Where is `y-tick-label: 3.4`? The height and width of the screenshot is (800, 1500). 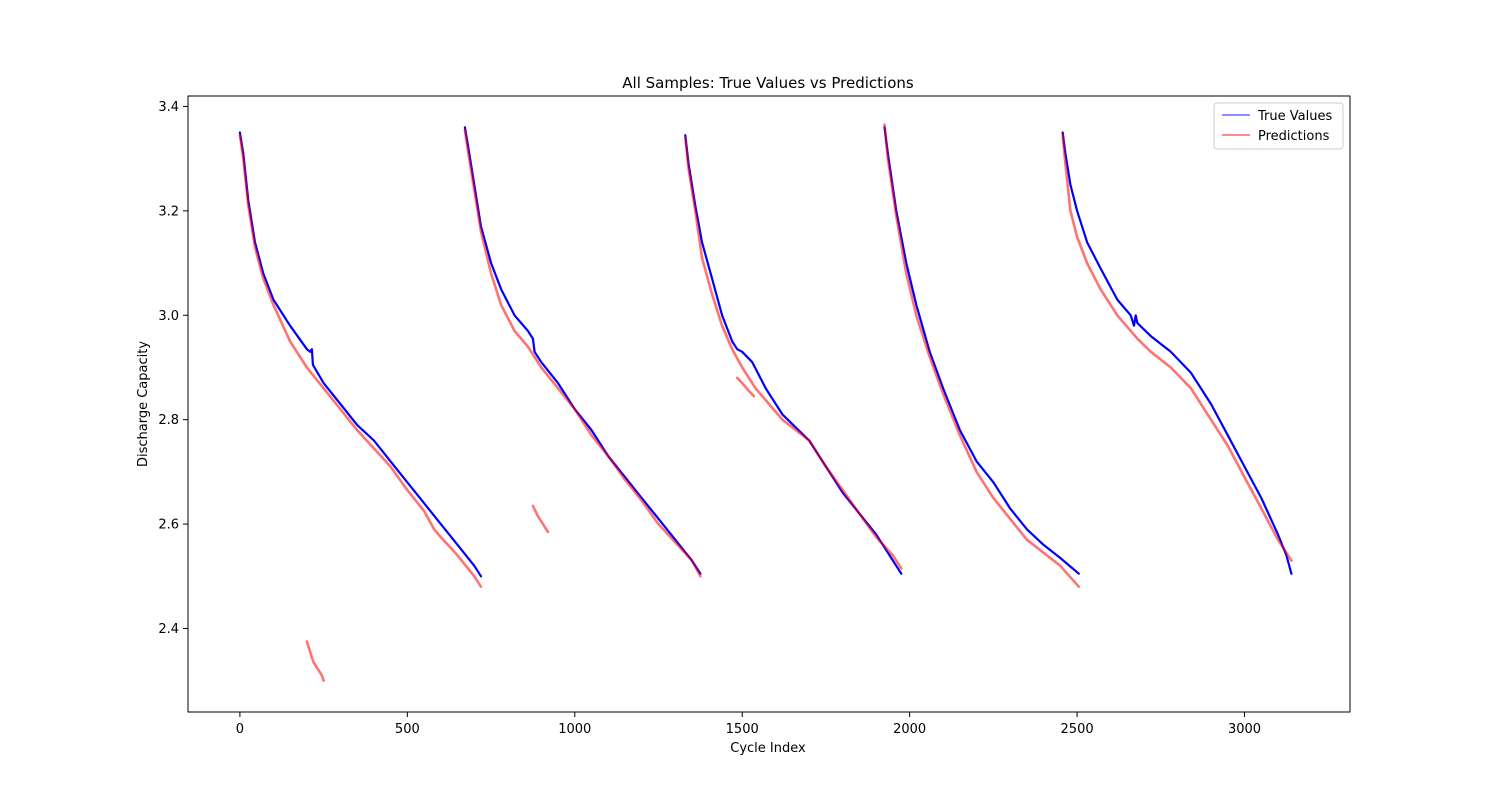 y-tick-label: 3.4 is located at coordinates (168, 107).